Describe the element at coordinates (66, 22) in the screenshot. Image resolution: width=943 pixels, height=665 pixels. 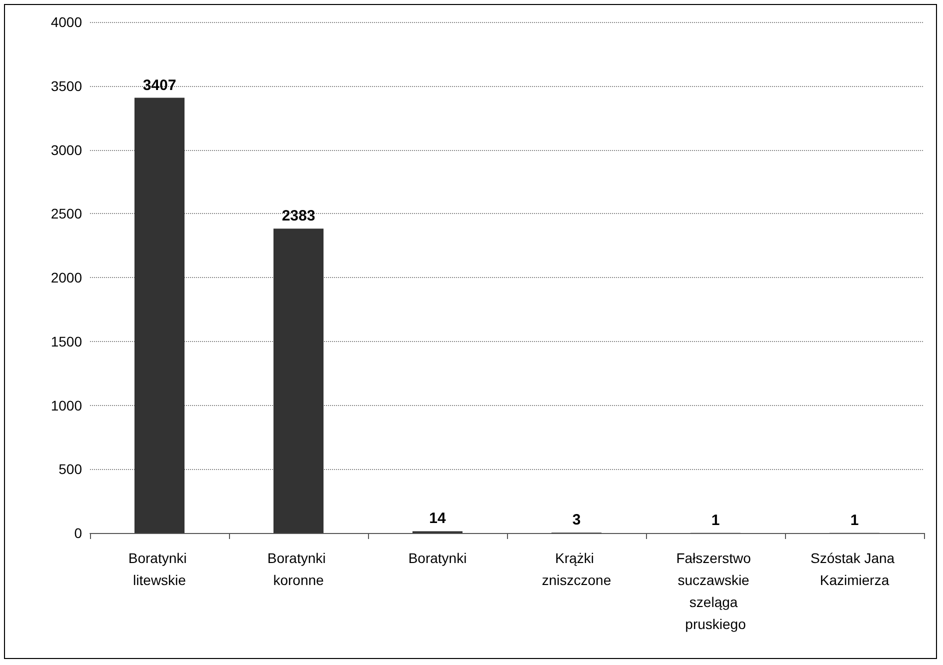
I see `y-tick-label: 4000` at that location.